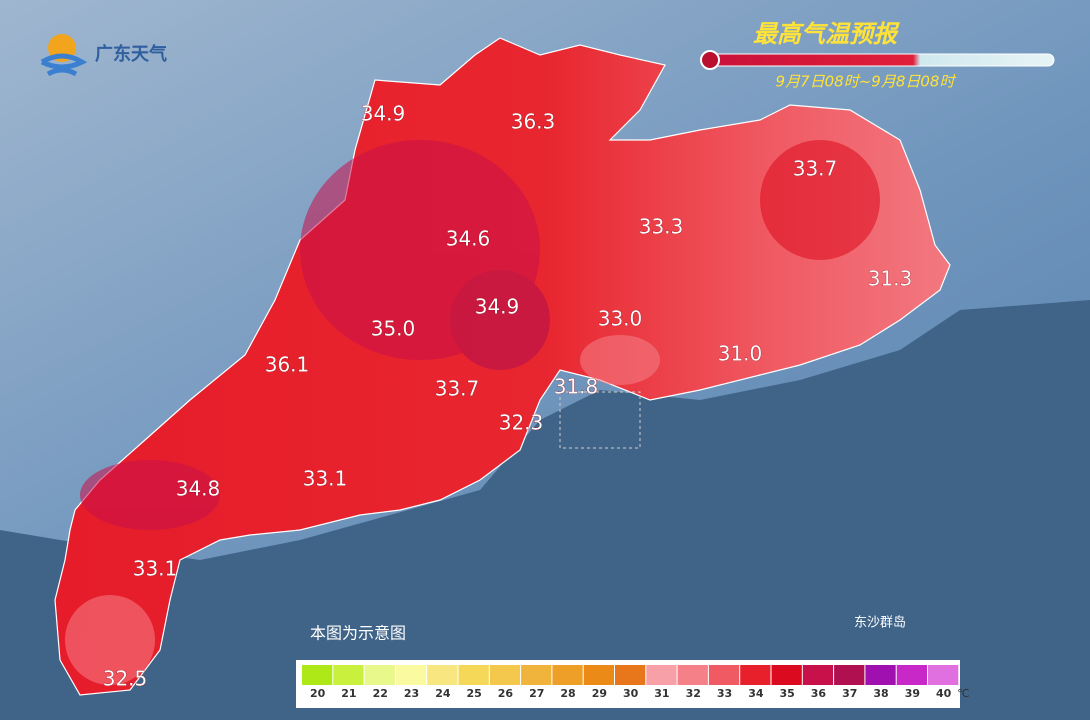 Image resolution: width=1090 pixels, height=724 pixels. I want to click on station-value: 34.8, so click(198, 489).